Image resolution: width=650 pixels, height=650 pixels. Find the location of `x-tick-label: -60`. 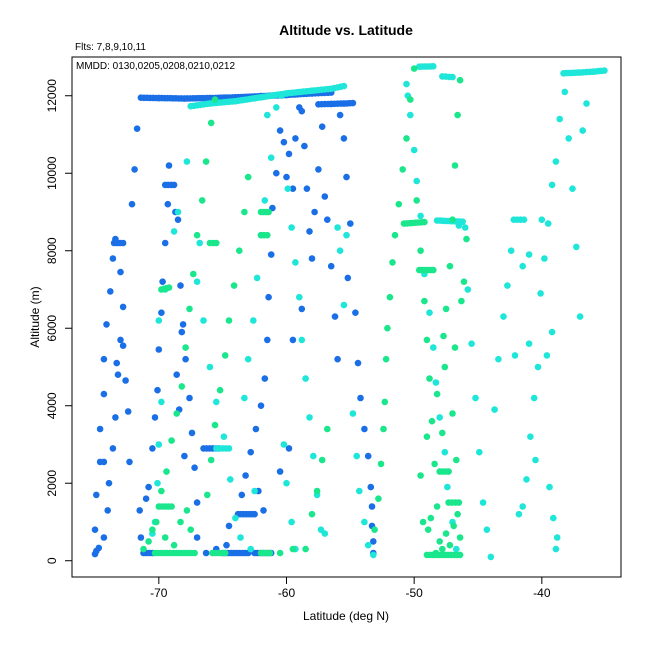

x-tick-label: -60 is located at coordinates (287, 593).